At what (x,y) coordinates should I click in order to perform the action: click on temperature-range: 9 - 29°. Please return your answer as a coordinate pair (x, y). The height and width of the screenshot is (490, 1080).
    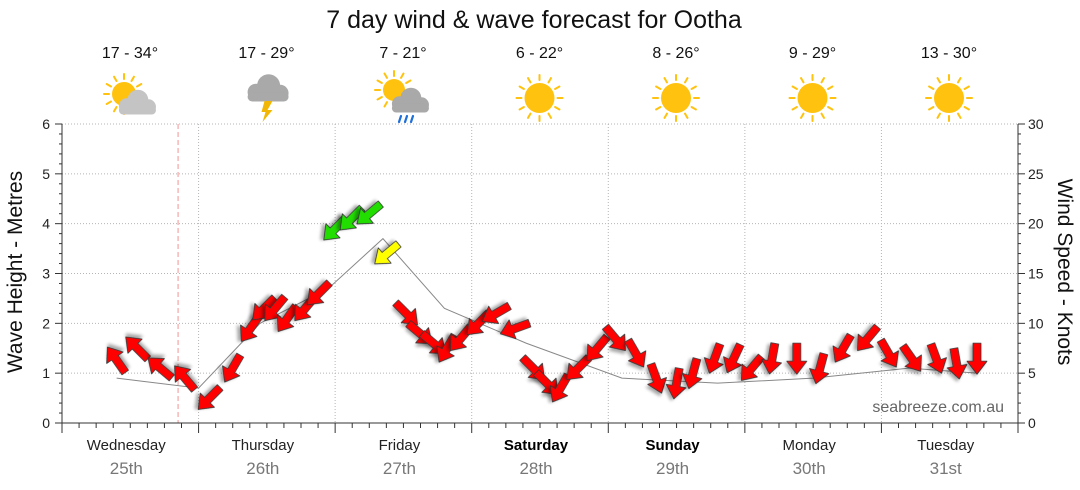
    Looking at the image, I should click on (812, 53).